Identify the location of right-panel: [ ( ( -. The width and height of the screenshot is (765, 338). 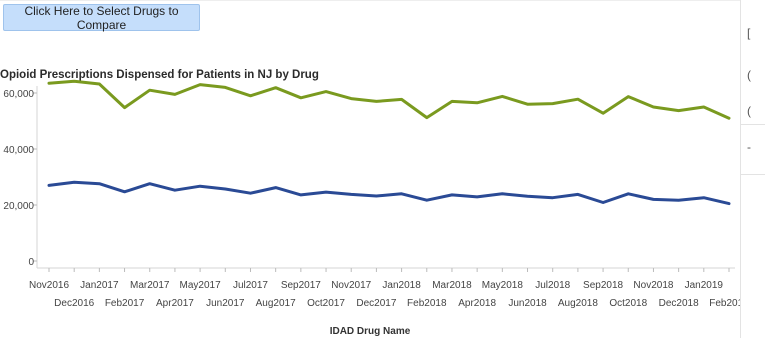
(752, 169).